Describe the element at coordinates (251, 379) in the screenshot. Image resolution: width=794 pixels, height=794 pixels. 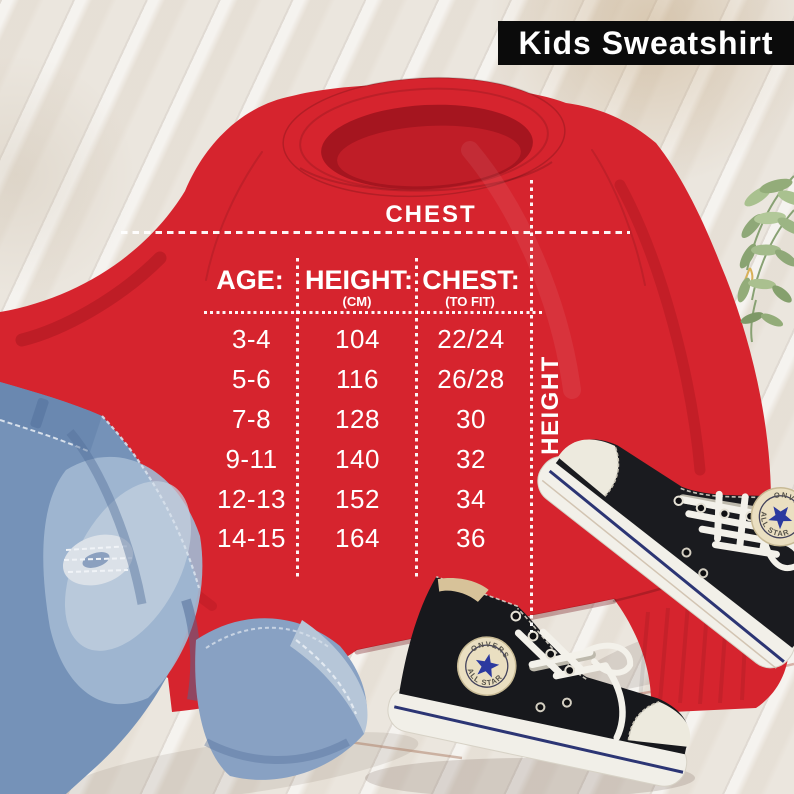
I see `size-cell-age: 5-6` at that location.